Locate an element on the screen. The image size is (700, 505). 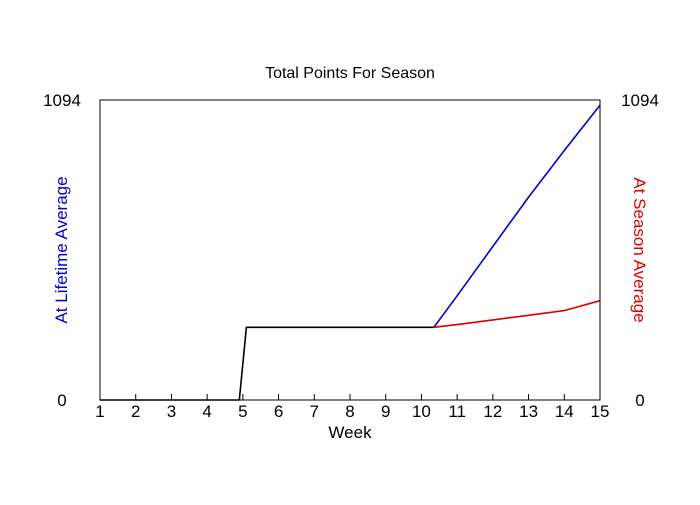
right-axis-label: At Season Average is located at coordinates (639, 249).